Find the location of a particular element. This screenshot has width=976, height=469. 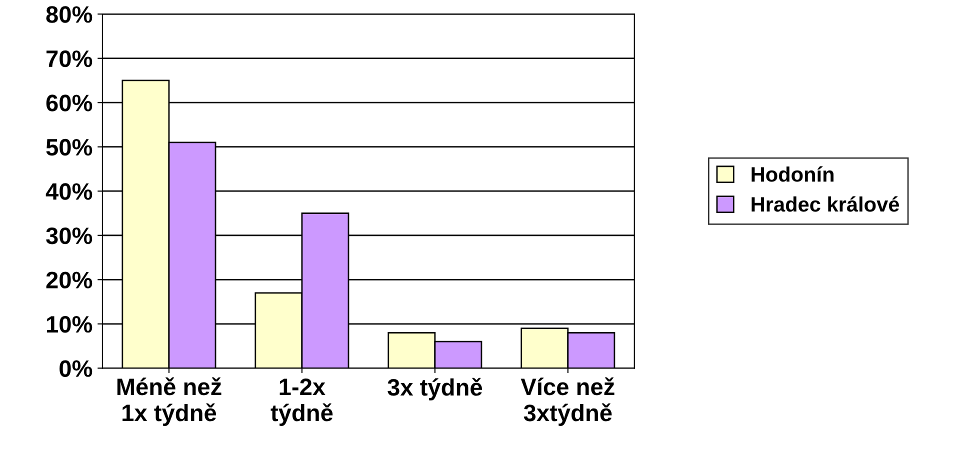

x-tick-label: Méně než 1x týdně is located at coordinates (169, 401).